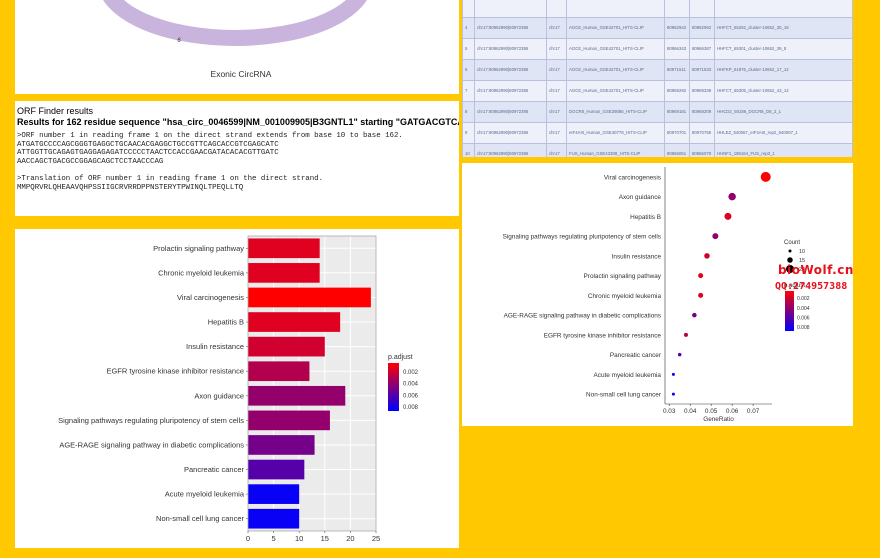 Image resolution: width=880 pixels, height=558 pixels. Describe the element at coordinates (274, 538) in the screenshot. I see `x-tick-label: 5` at that location.